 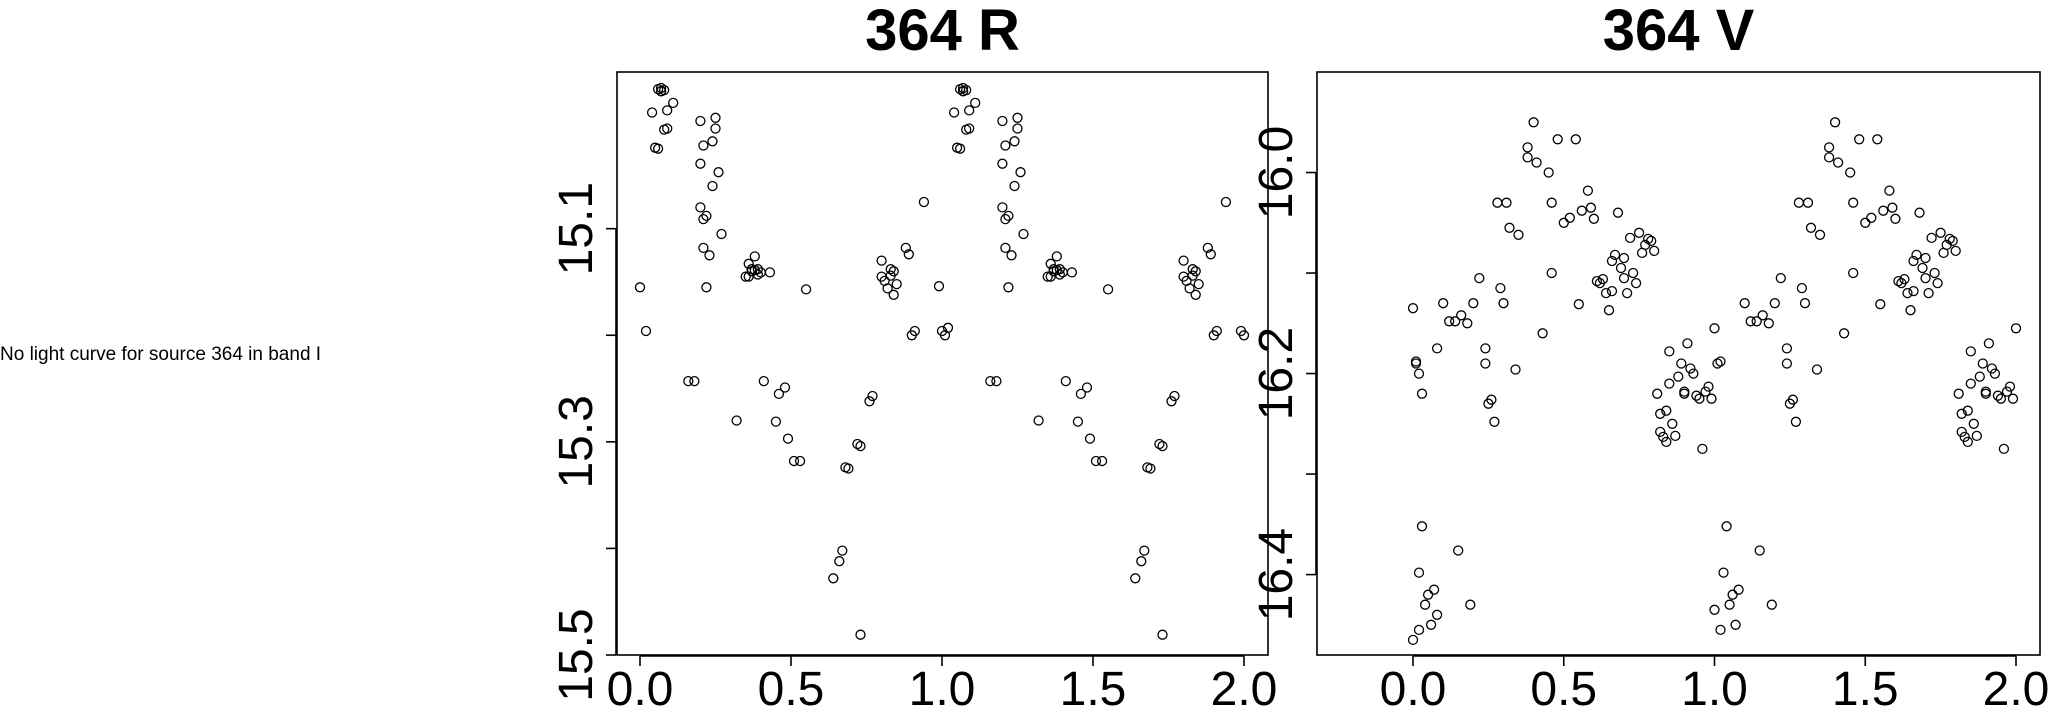 I want to click on chart-title-r: 364 R, so click(x=942, y=31).